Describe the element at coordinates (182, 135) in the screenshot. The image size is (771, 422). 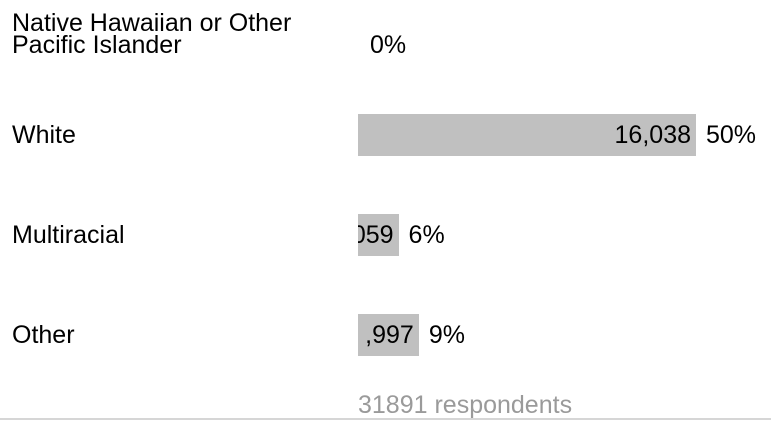
I see `category-label: White` at that location.